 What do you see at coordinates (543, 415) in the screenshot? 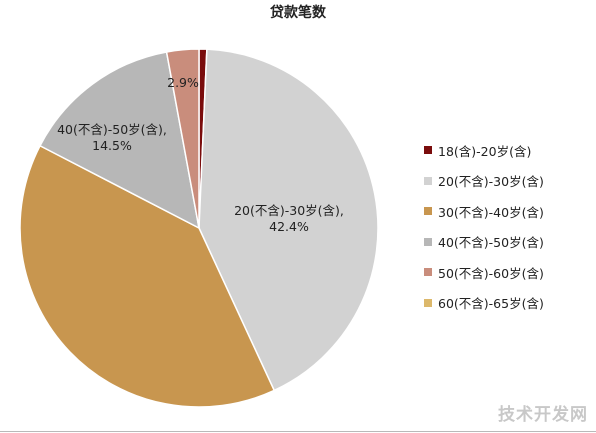
I see `watermark: 技术开发网` at bounding box center [543, 415].